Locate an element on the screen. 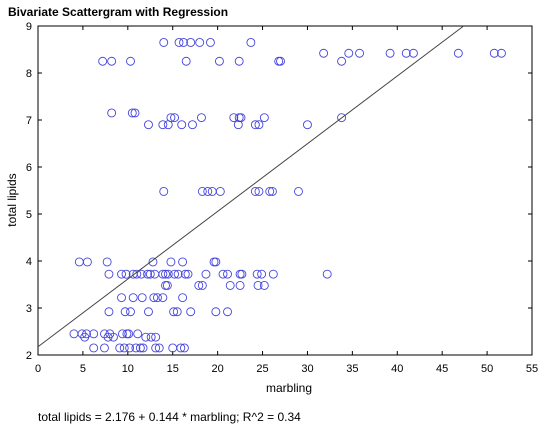 The image size is (550, 429). y-tick-label: 5 is located at coordinates (29, 215).